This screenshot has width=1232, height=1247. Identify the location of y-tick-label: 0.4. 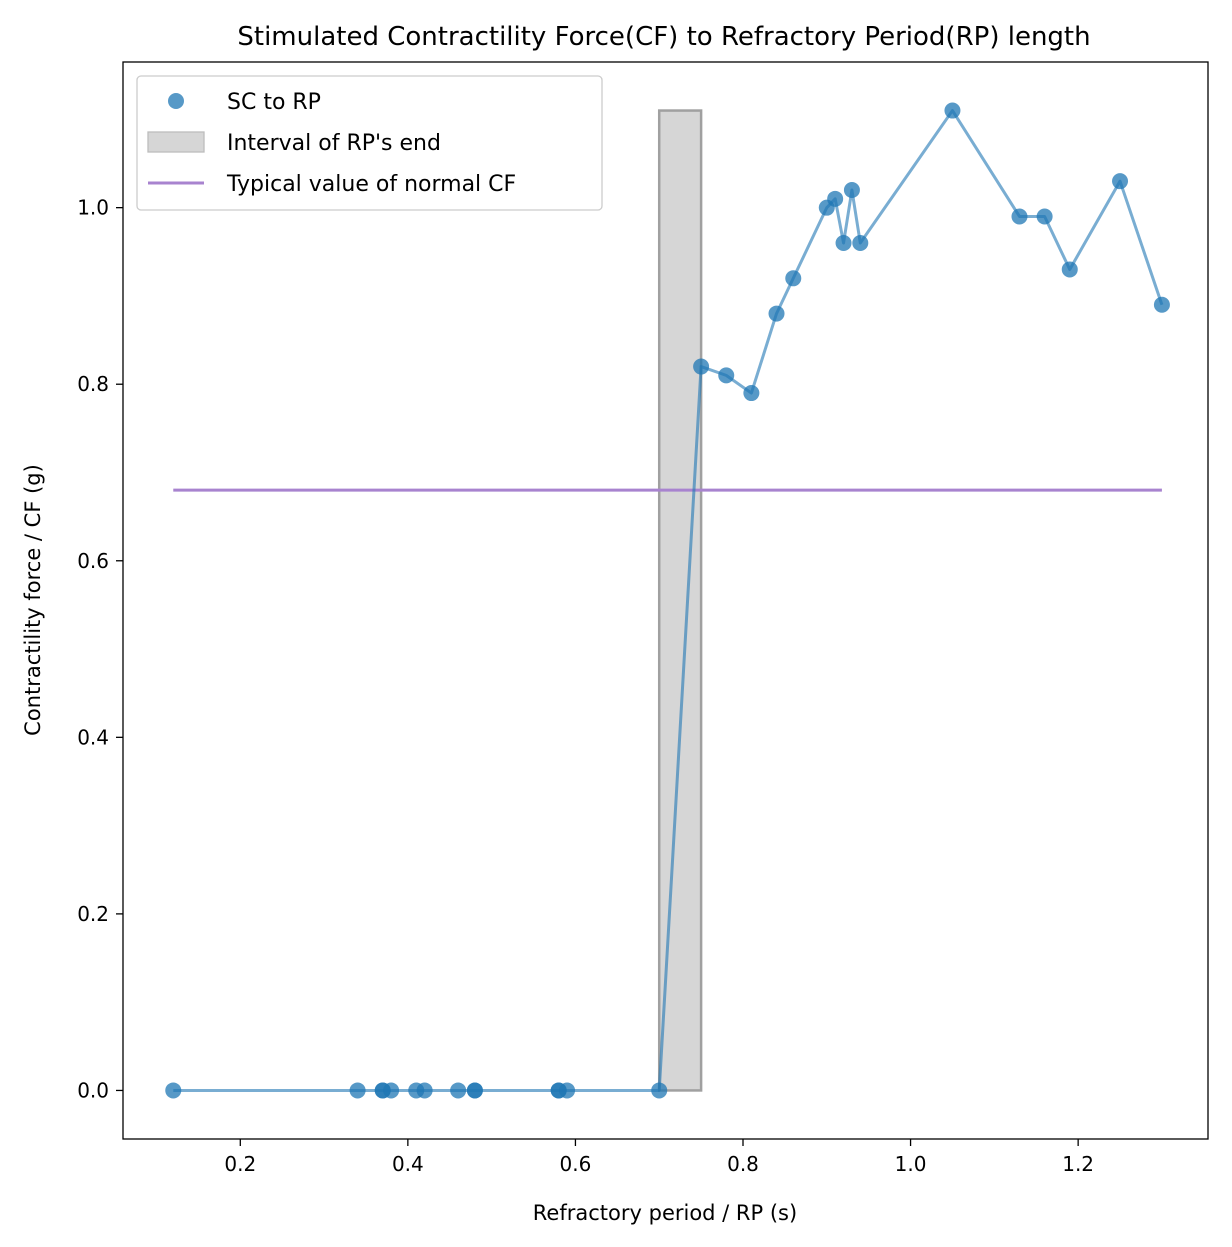
(93, 737).